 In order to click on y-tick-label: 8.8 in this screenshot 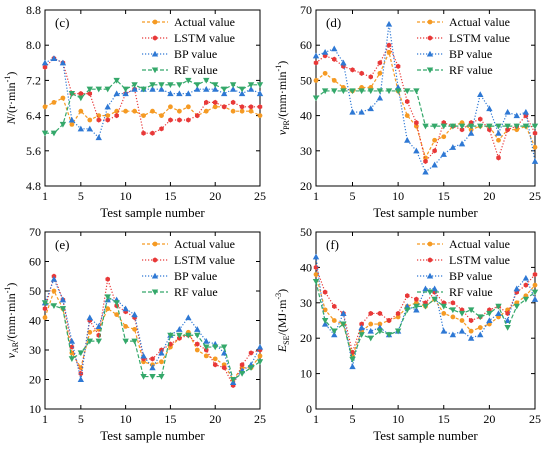, I will do `click(33, 10)`.